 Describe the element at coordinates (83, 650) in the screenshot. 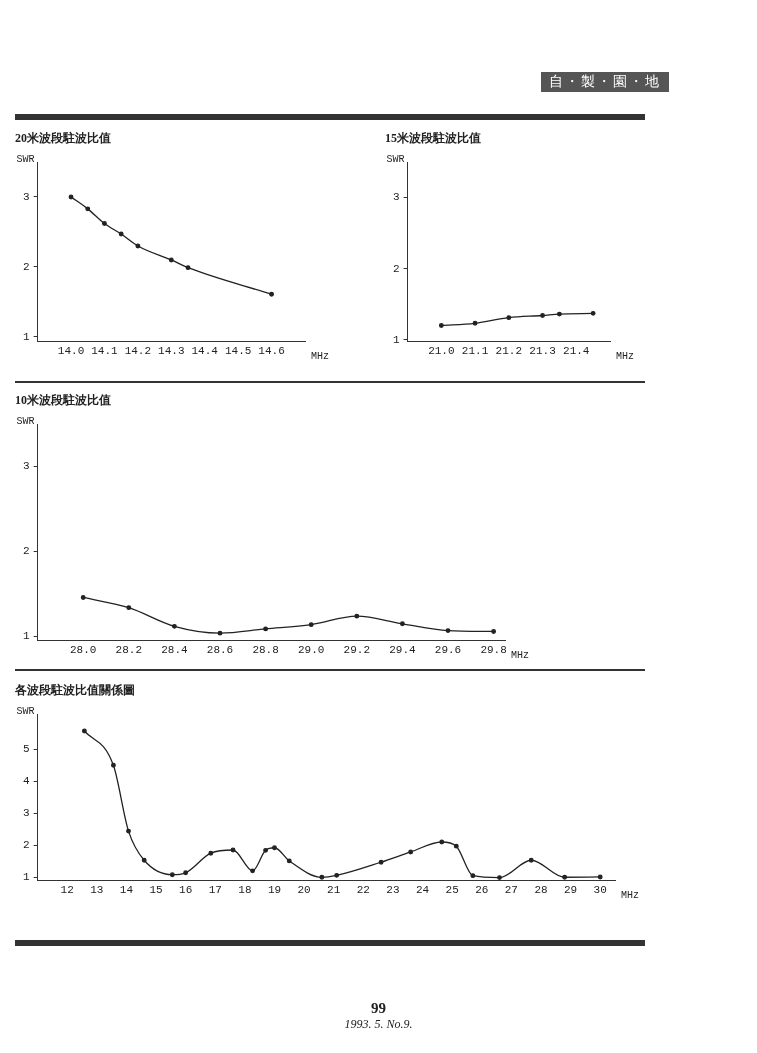

I see `x-tick-label: 28.0` at that location.